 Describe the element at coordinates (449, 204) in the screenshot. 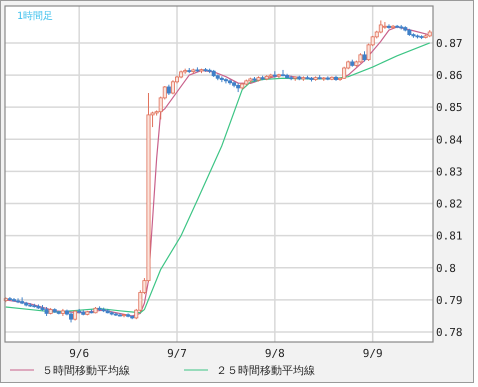

I see `y-tick-label: 0.82` at that location.